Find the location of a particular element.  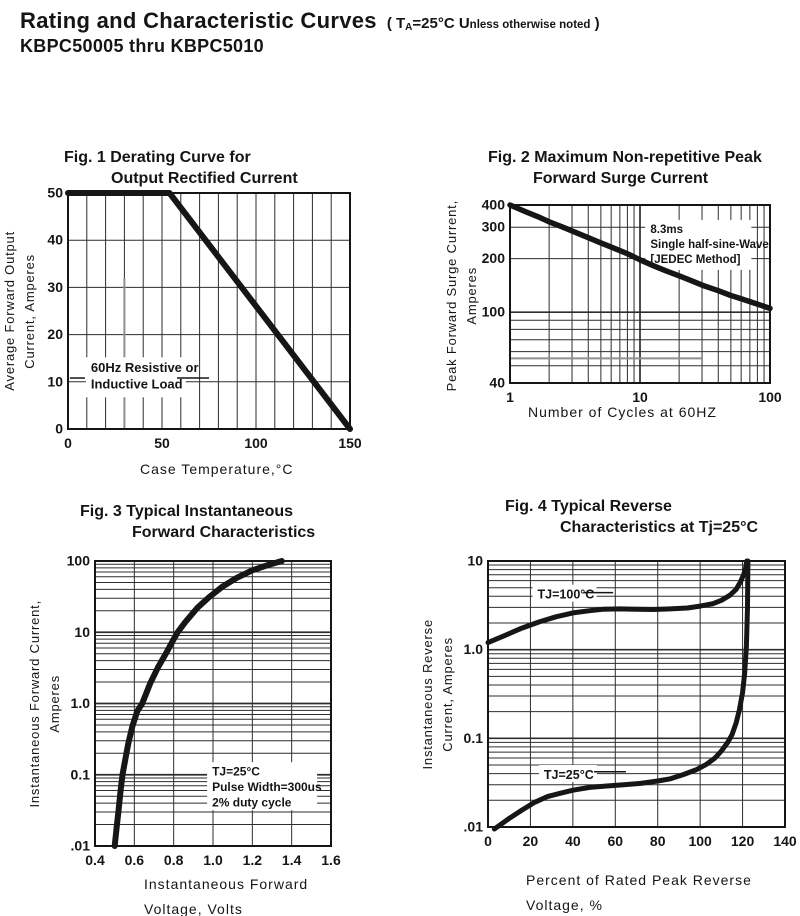

annotation: 8.3ms Single half-sine-Wave [JEDEC Method] is located at coordinates (707, 244).